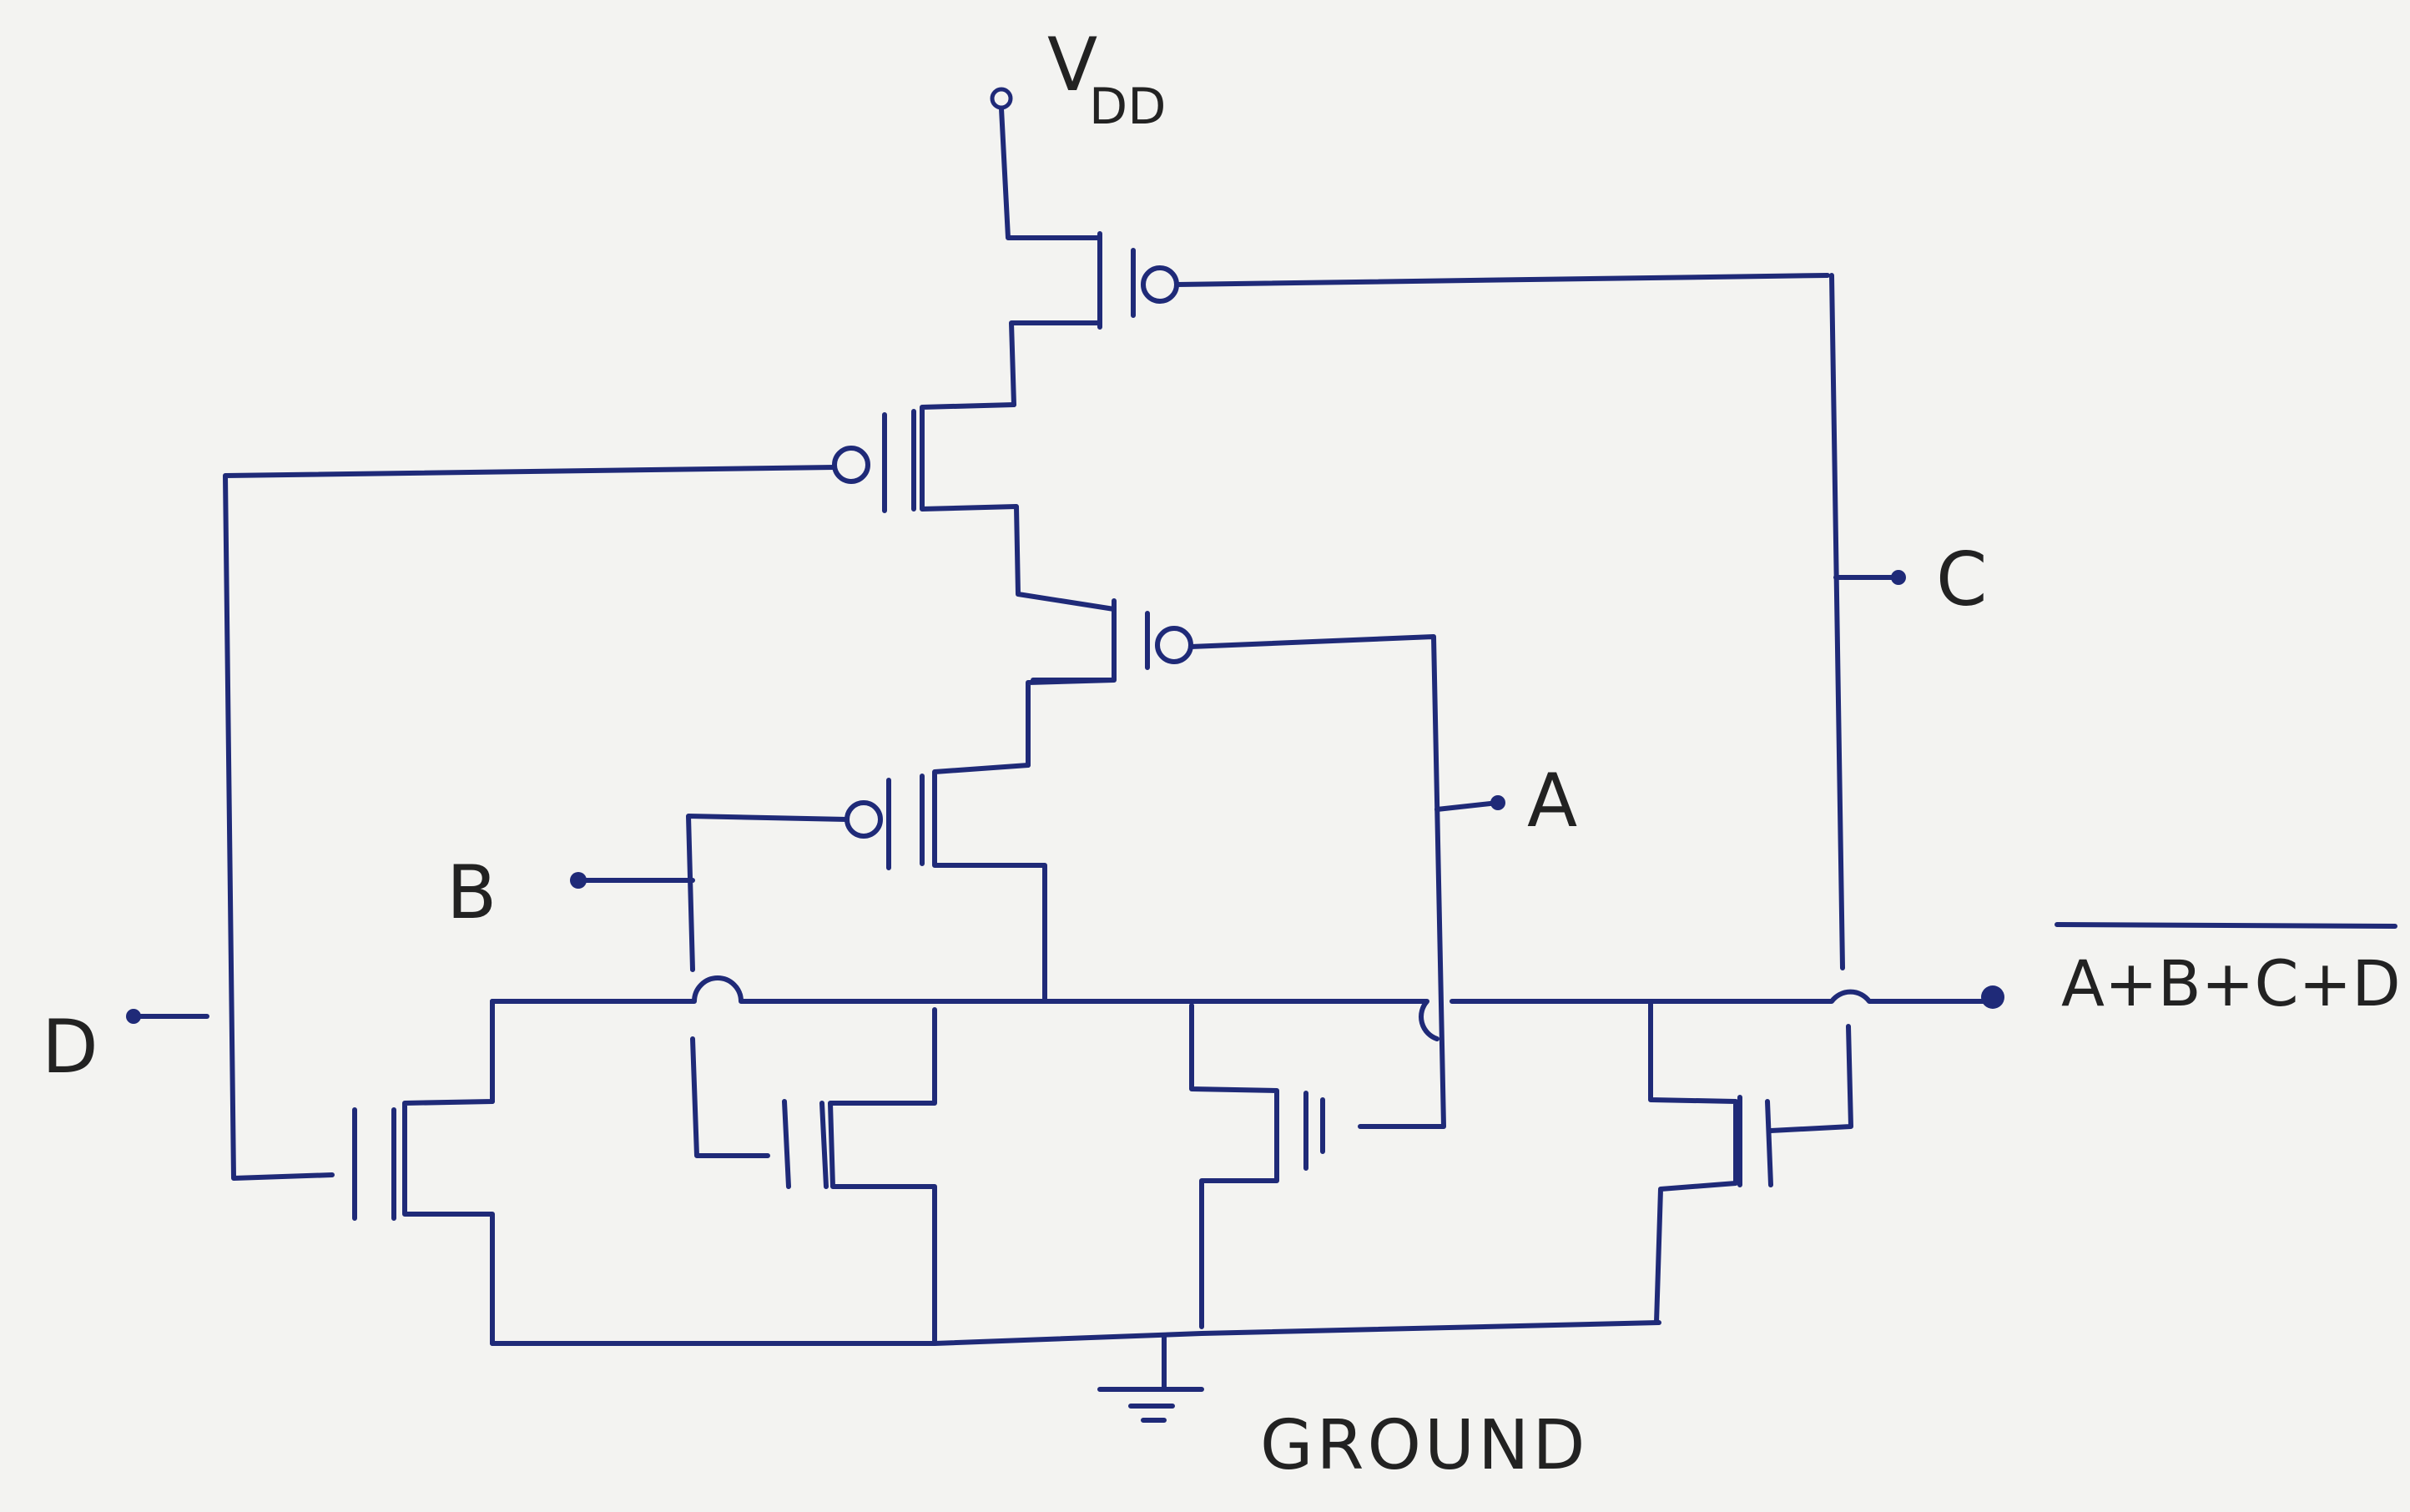 This screenshot has width=2410, height=1512. I want to click on vdd-label-sub: DD, so click(1127, 107).